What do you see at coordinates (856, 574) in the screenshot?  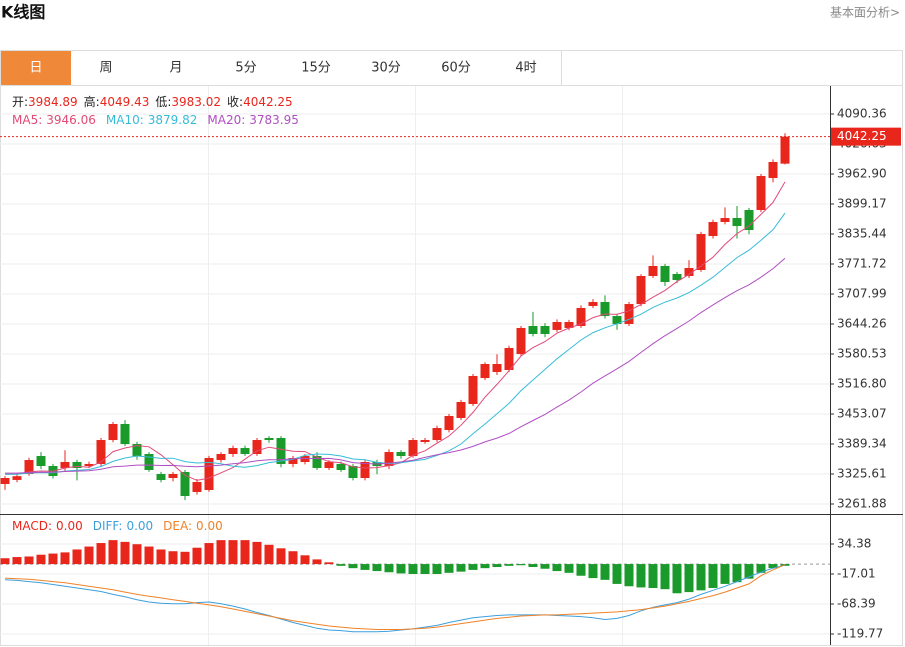 I see `y-tick-label: -17.01` at bounding box center [856, 574].